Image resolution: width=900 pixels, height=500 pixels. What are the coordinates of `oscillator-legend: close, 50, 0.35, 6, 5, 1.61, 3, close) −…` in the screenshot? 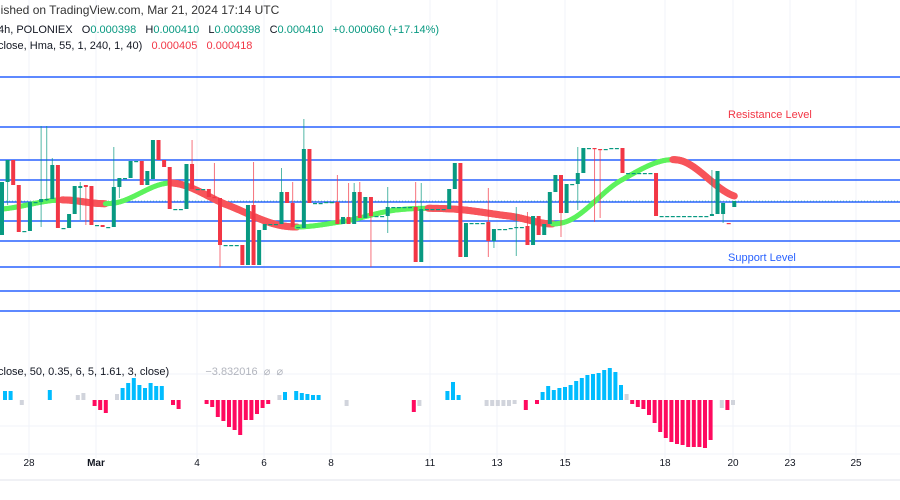 It's located at (141, 371).